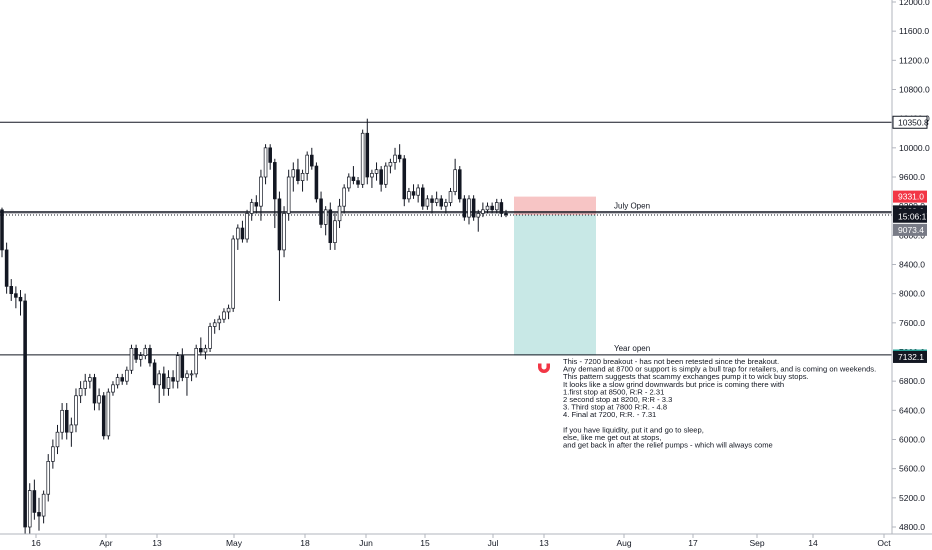 The width and height of the screenshot is (932, 550). I want to click on note-line: 2 second stop at 8200, R:R - 3.3, so click(617, 399).